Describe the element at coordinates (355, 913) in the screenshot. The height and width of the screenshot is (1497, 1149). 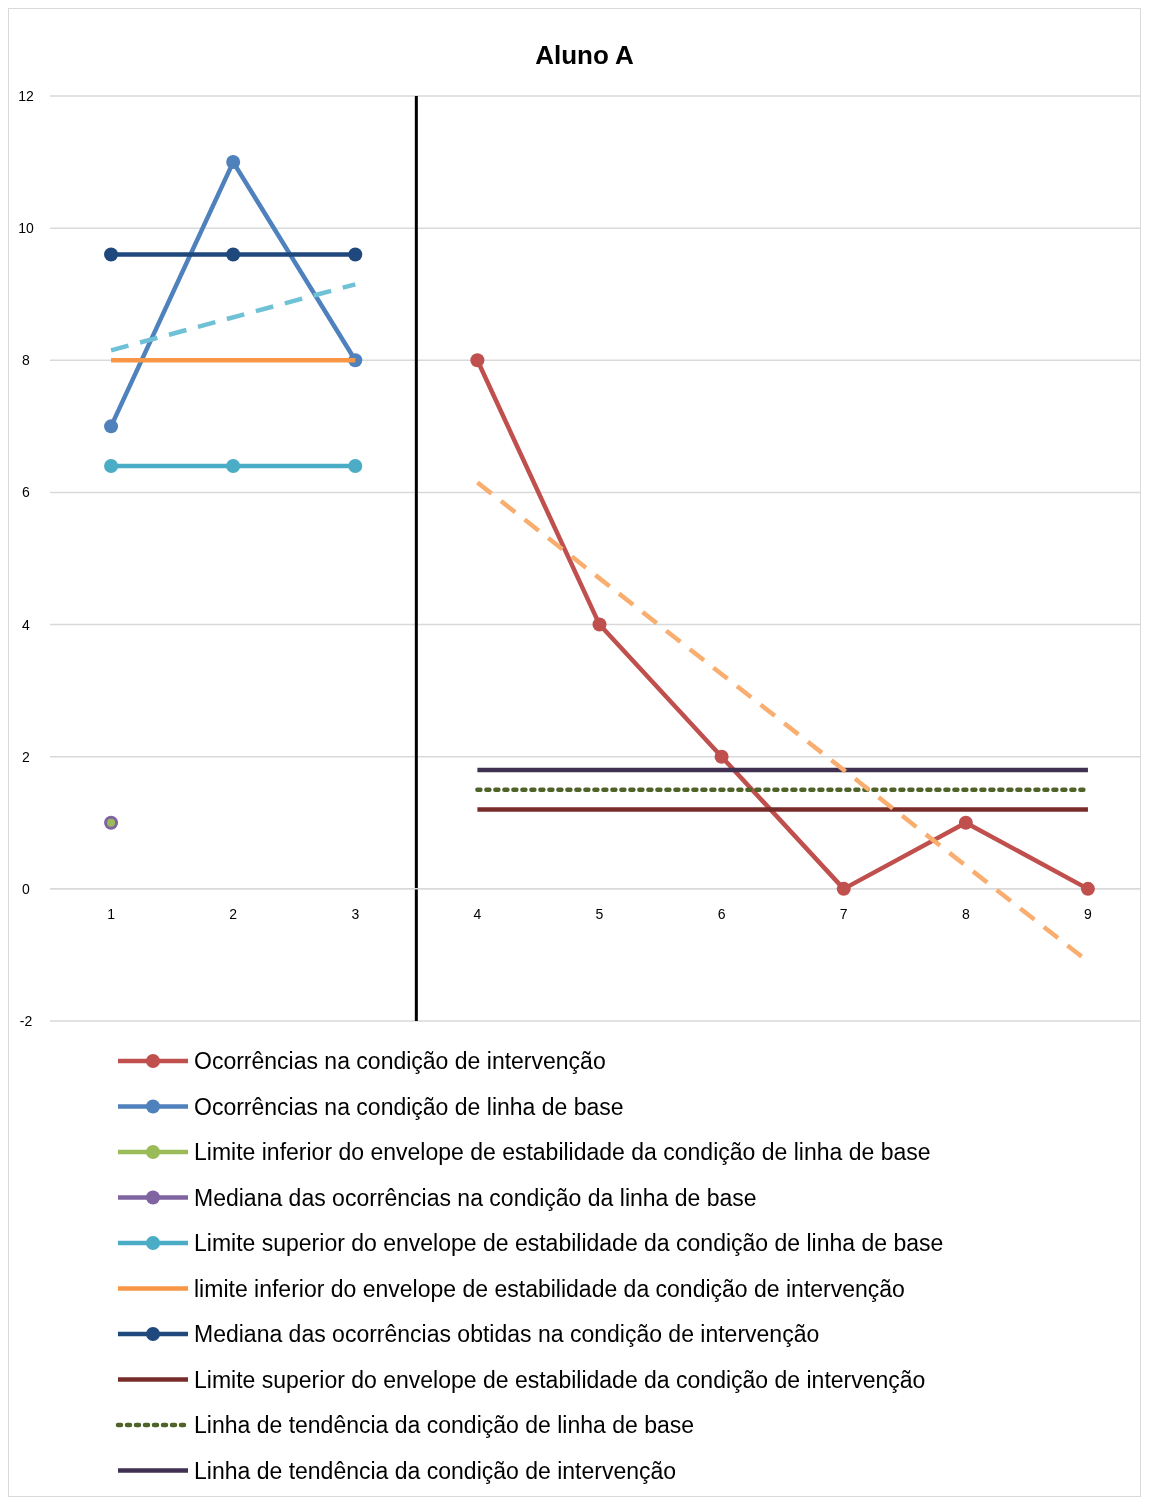
I see `x-tick-label: 3` at that location.